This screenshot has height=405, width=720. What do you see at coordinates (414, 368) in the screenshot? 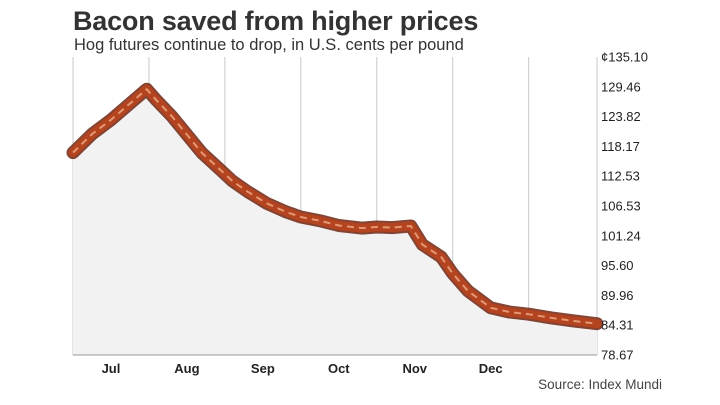
I see `x-tick-label: Nov` at bounding box center [414, 368].